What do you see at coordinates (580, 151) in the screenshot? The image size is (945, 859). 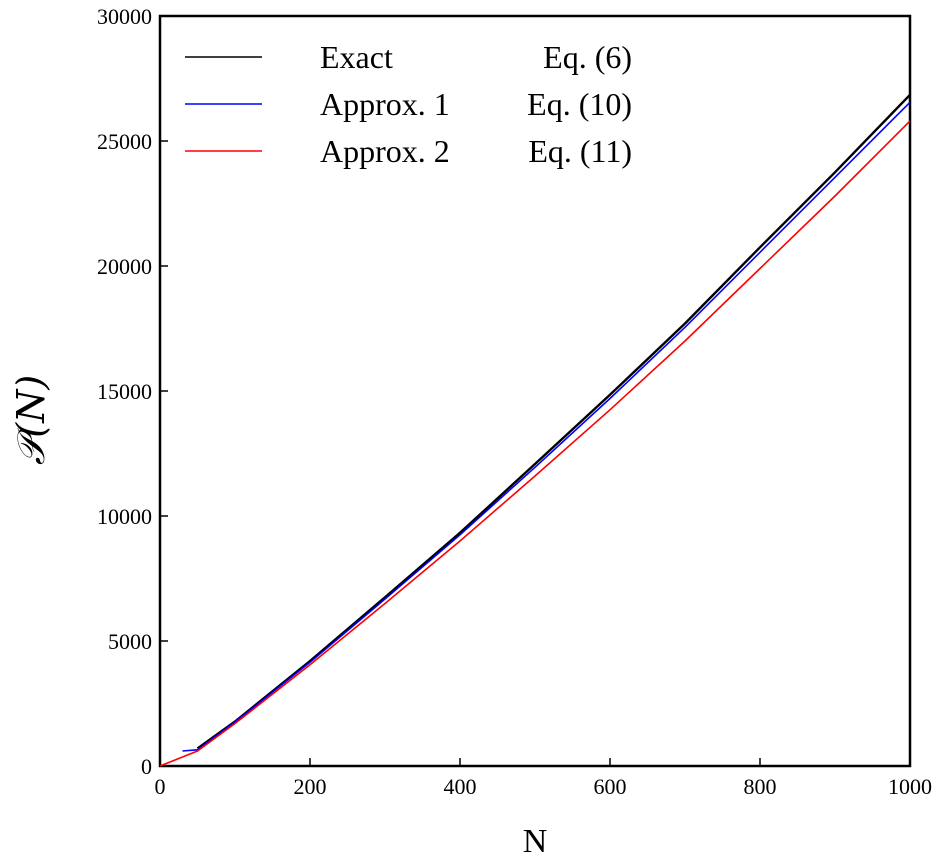 I see `legend-entry-equation: Eq. (11)` at bounding box center [580, 151].